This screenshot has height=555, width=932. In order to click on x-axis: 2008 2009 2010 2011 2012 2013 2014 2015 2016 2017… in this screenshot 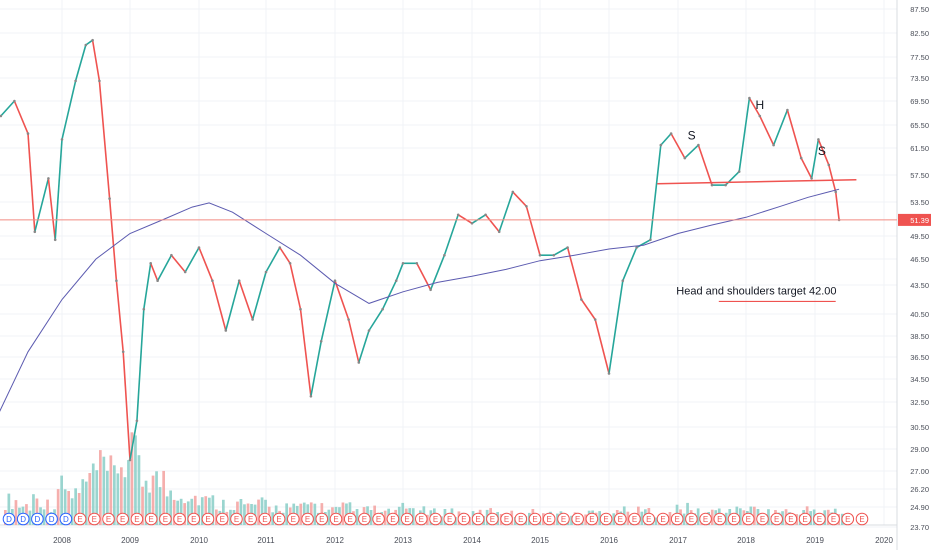, I will do `click(473, 540)`.